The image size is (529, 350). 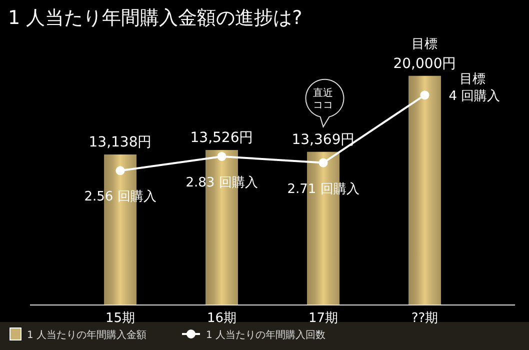 I want to click on x-tick-label: 17期, so click(x=323, y=318).